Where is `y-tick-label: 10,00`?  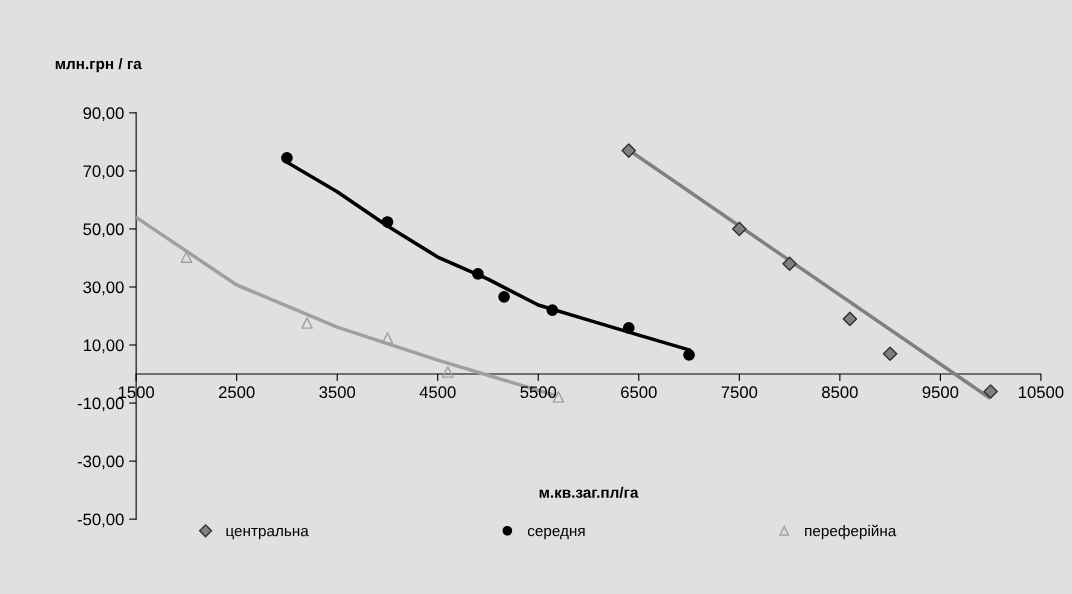 y-tick-label: 10,00 is located at coordinates (103, 346).